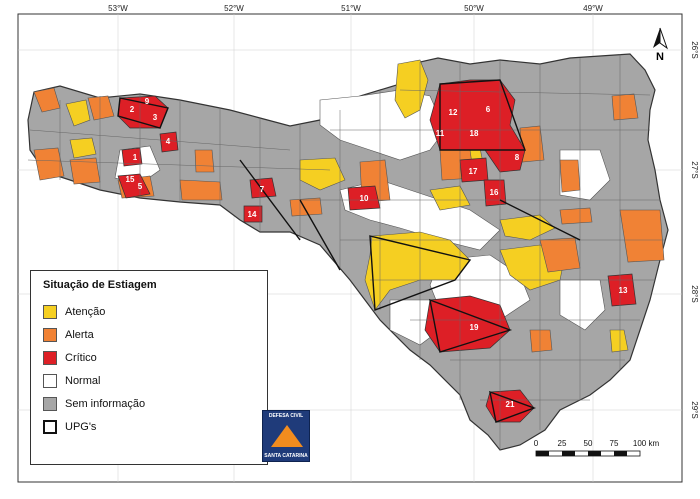 Image resolution: width=700 pixels, height=499 pixels. What do you see at coordinates (81, 358) in the screenshot?
I see `legend-label: Crítico` at bounding box center [81, 358].